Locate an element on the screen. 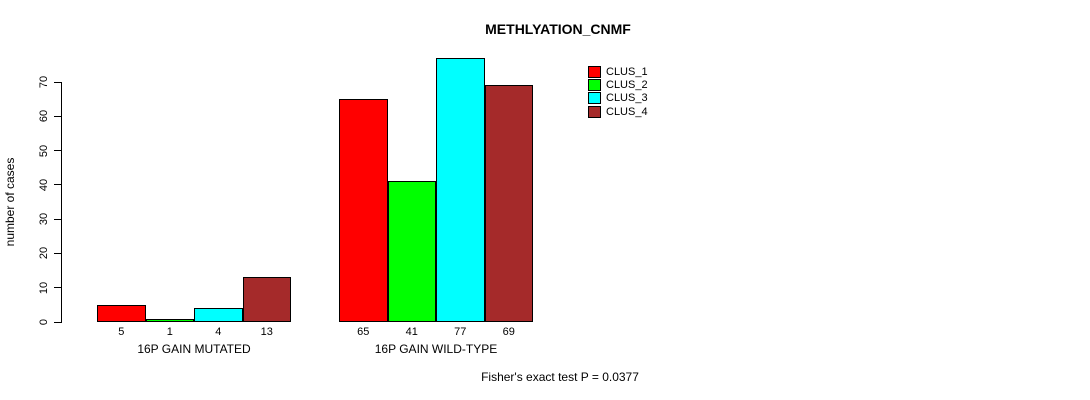  legend-item: CLUS_2 is located at coordinates (618, 85).